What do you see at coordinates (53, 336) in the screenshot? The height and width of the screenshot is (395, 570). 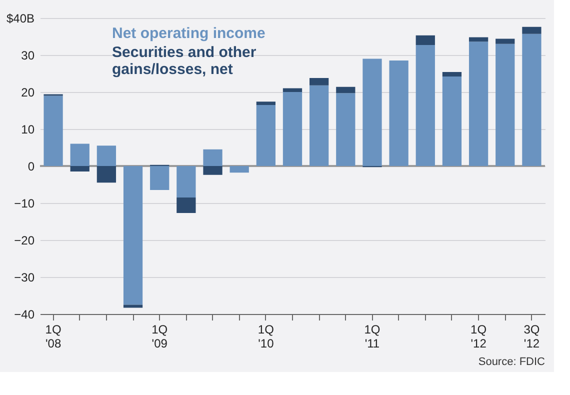 I see `x-tick-label: 1Q '08` at bounding box center [53, 336].